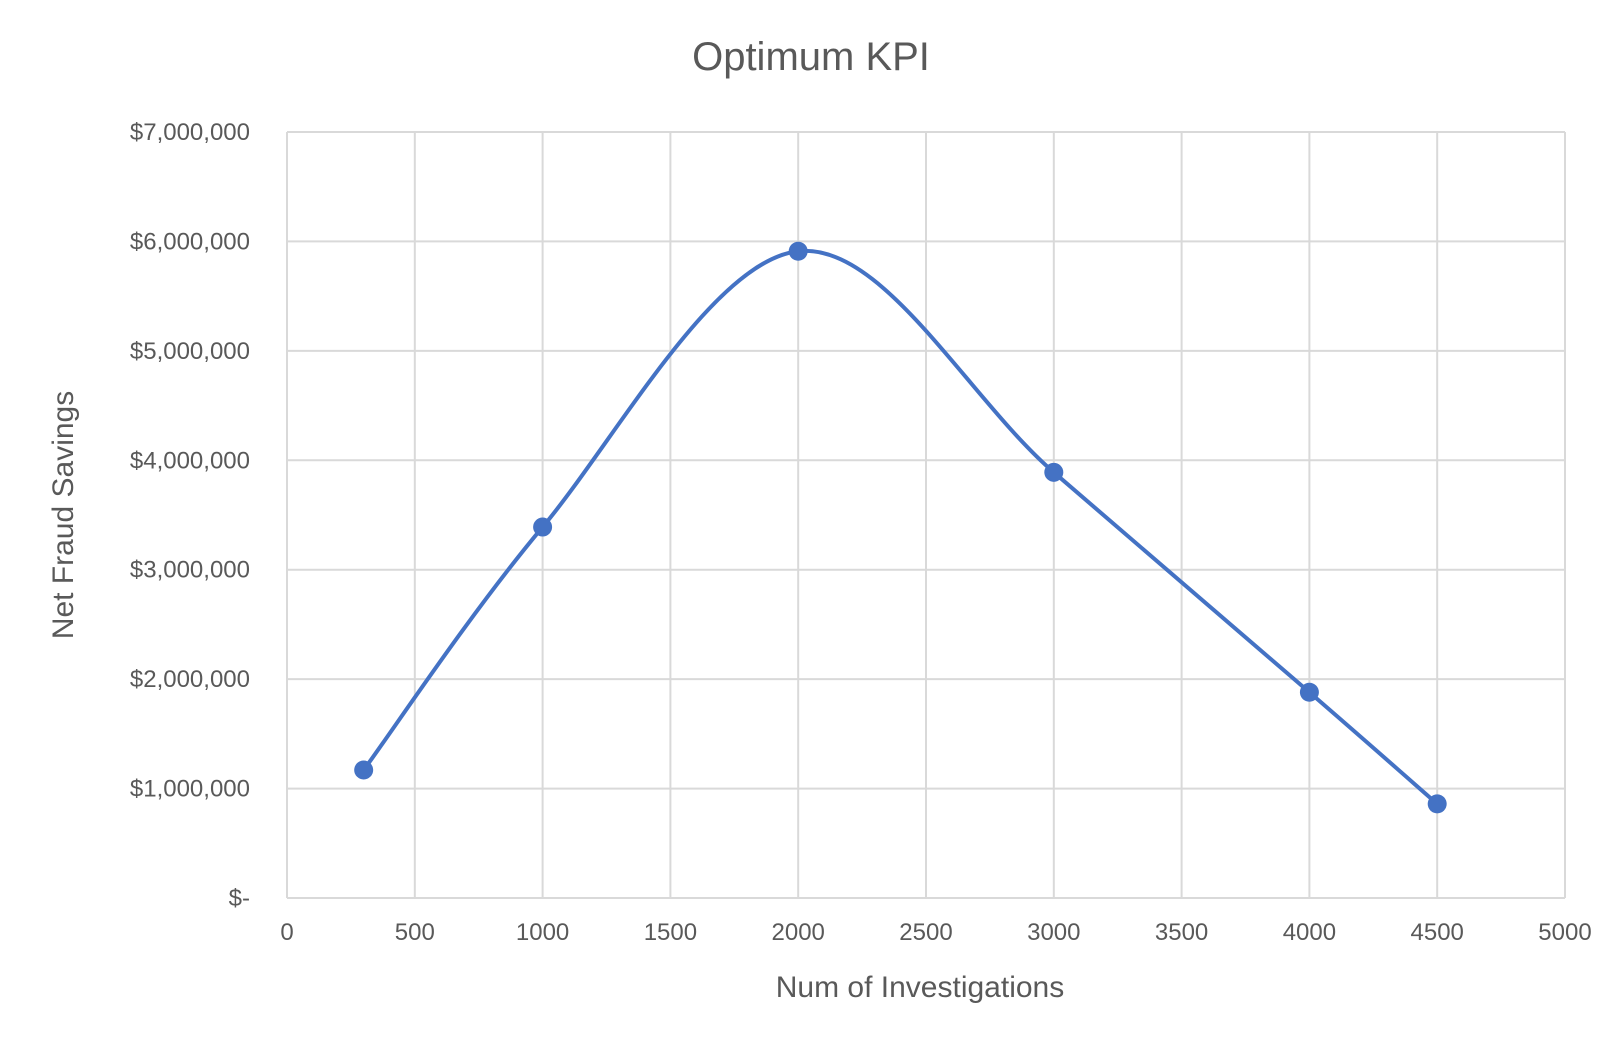 The image size is (1622, 1046). I want to click on y-axis-title: Net Fraud Savings, so click(63, 515).